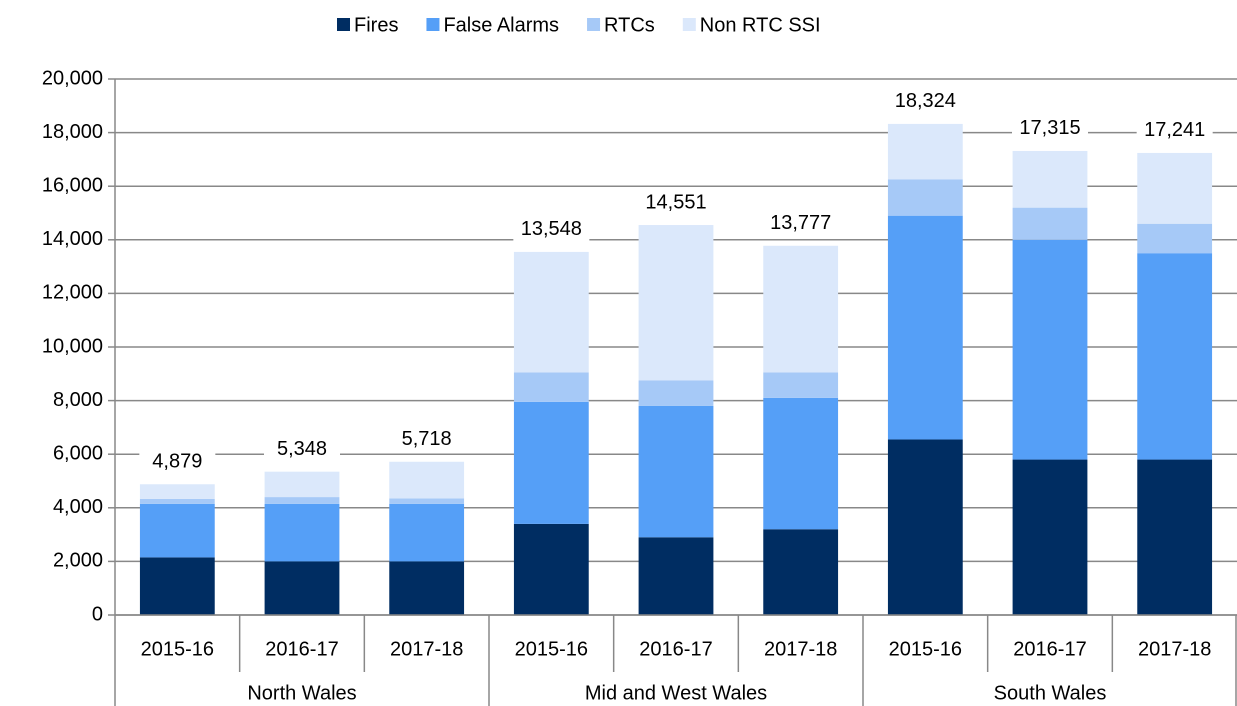  Describe the element at coordinates (501, 25) in the screenshot. I see `legend-label: False Alarms` at that location.